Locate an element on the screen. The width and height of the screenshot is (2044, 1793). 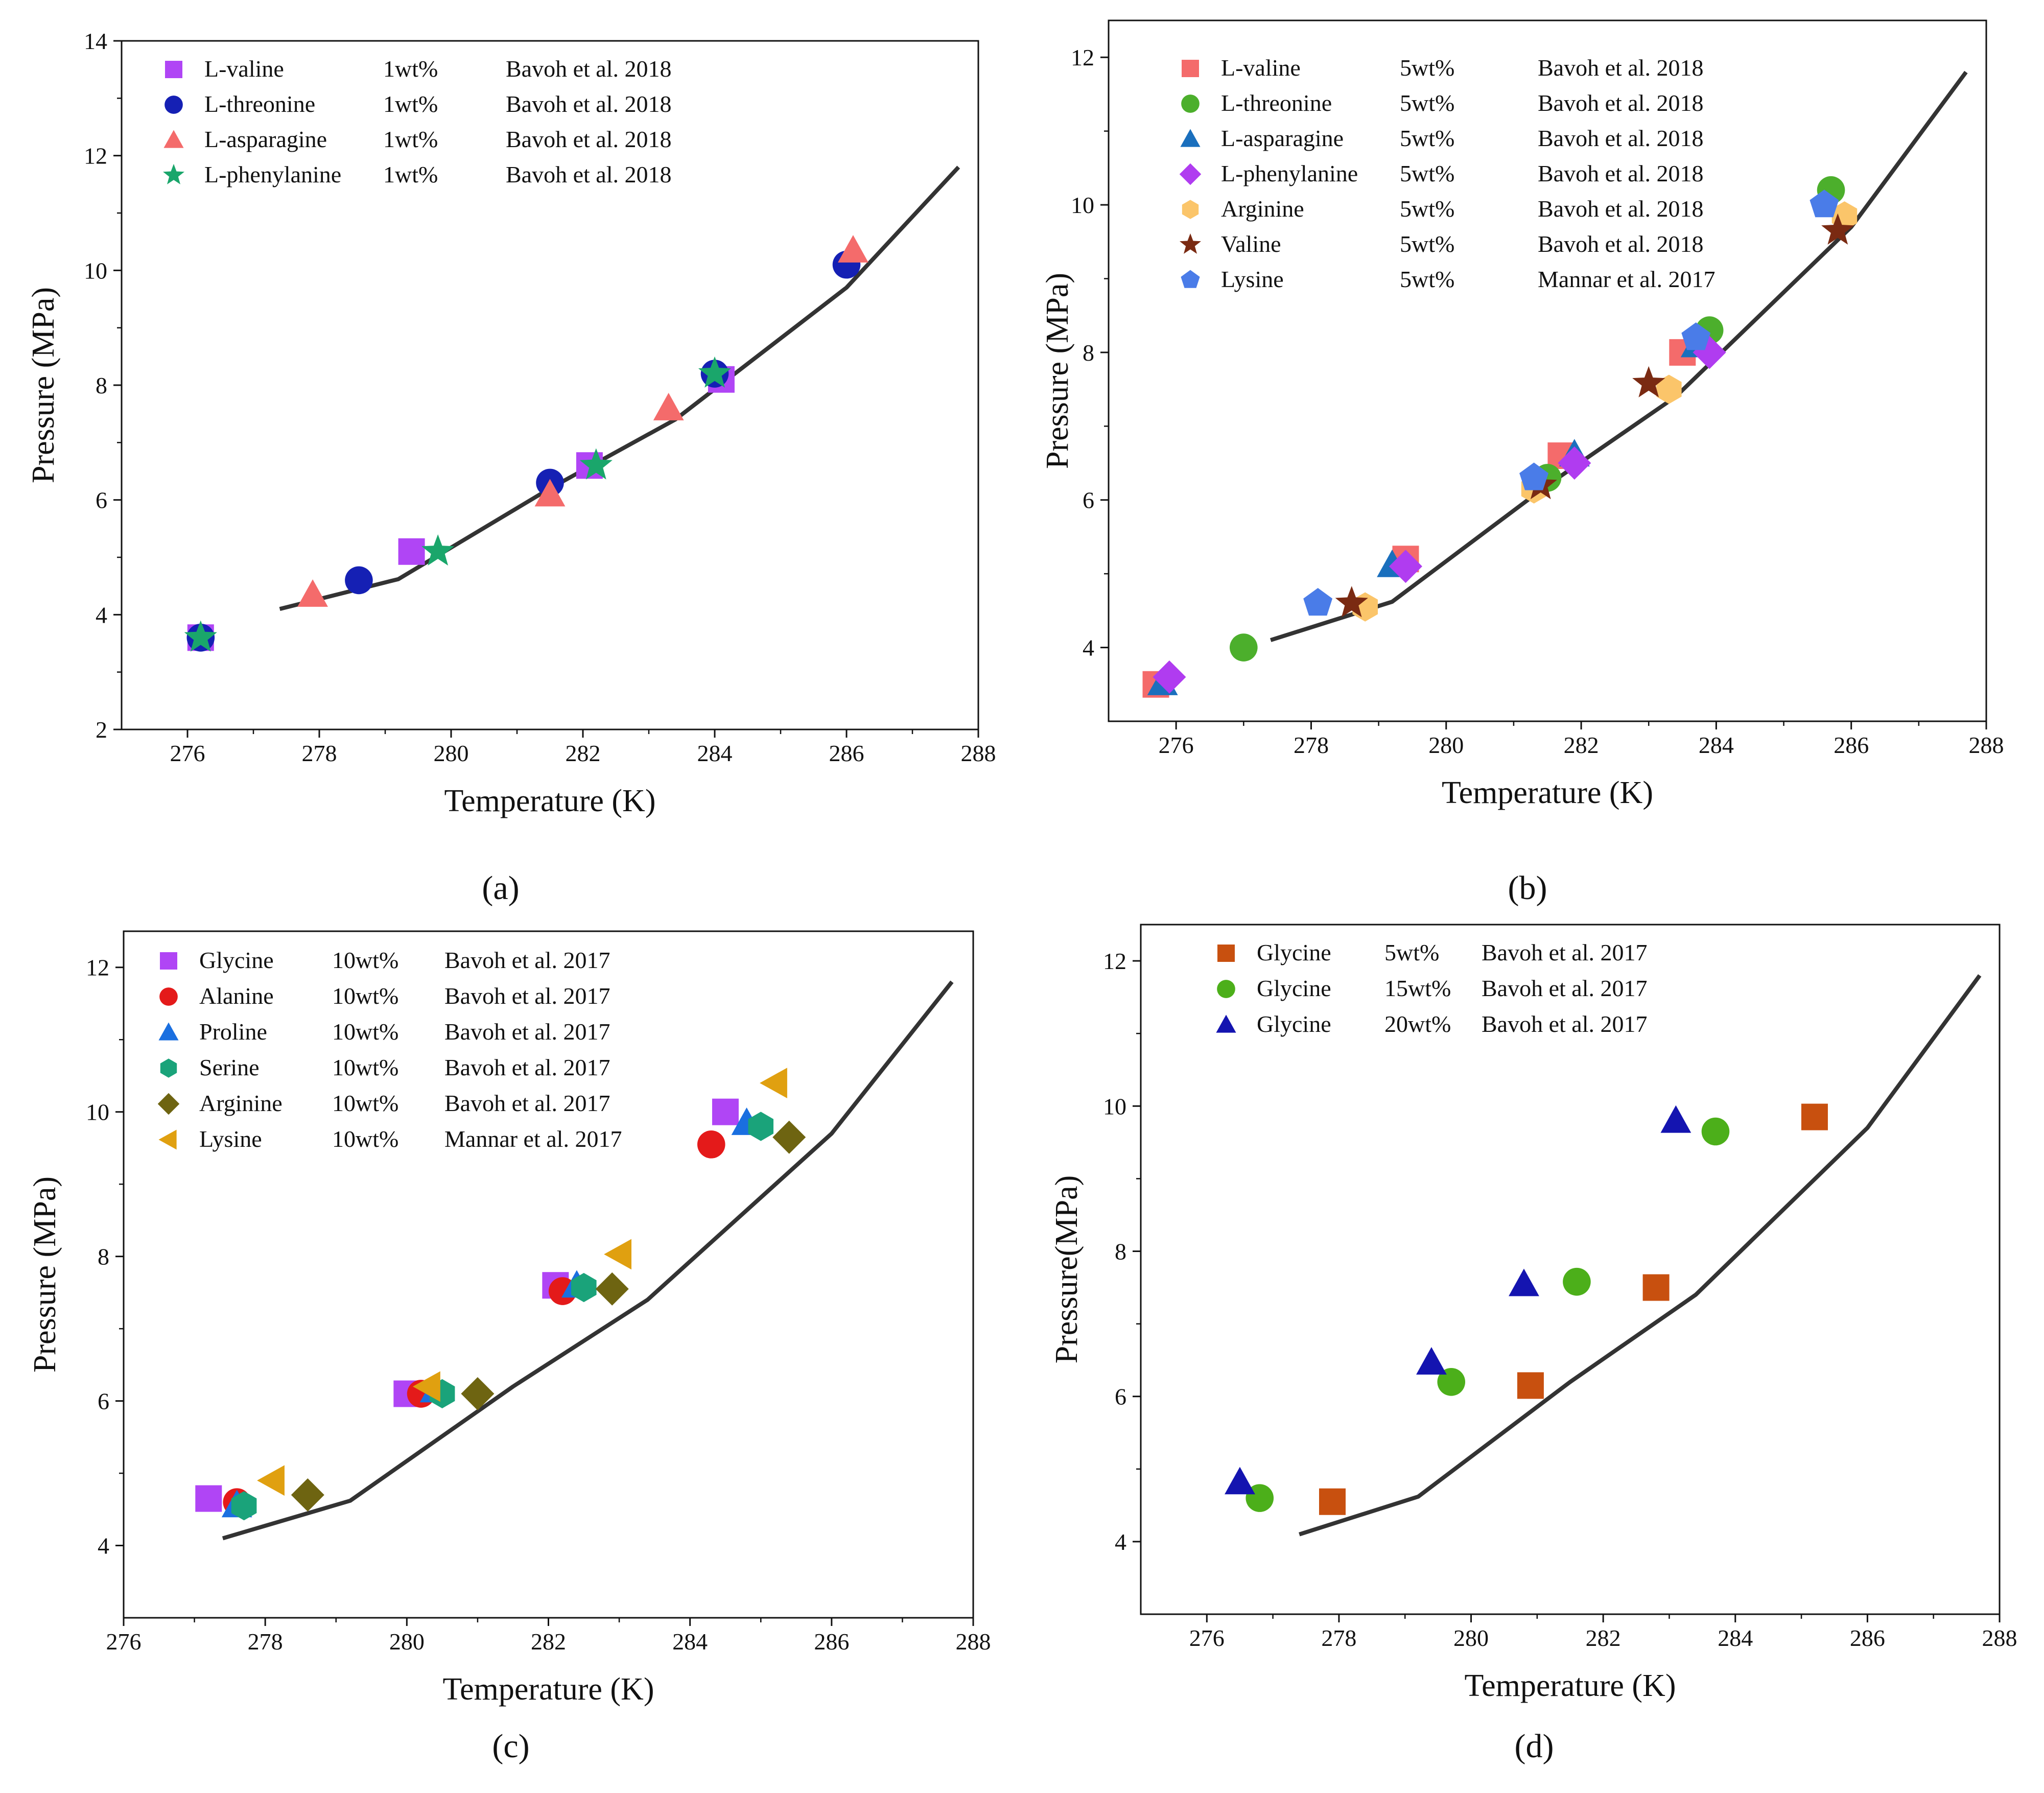
y-tick-label: 8 is located at coordinates (103, 1257).